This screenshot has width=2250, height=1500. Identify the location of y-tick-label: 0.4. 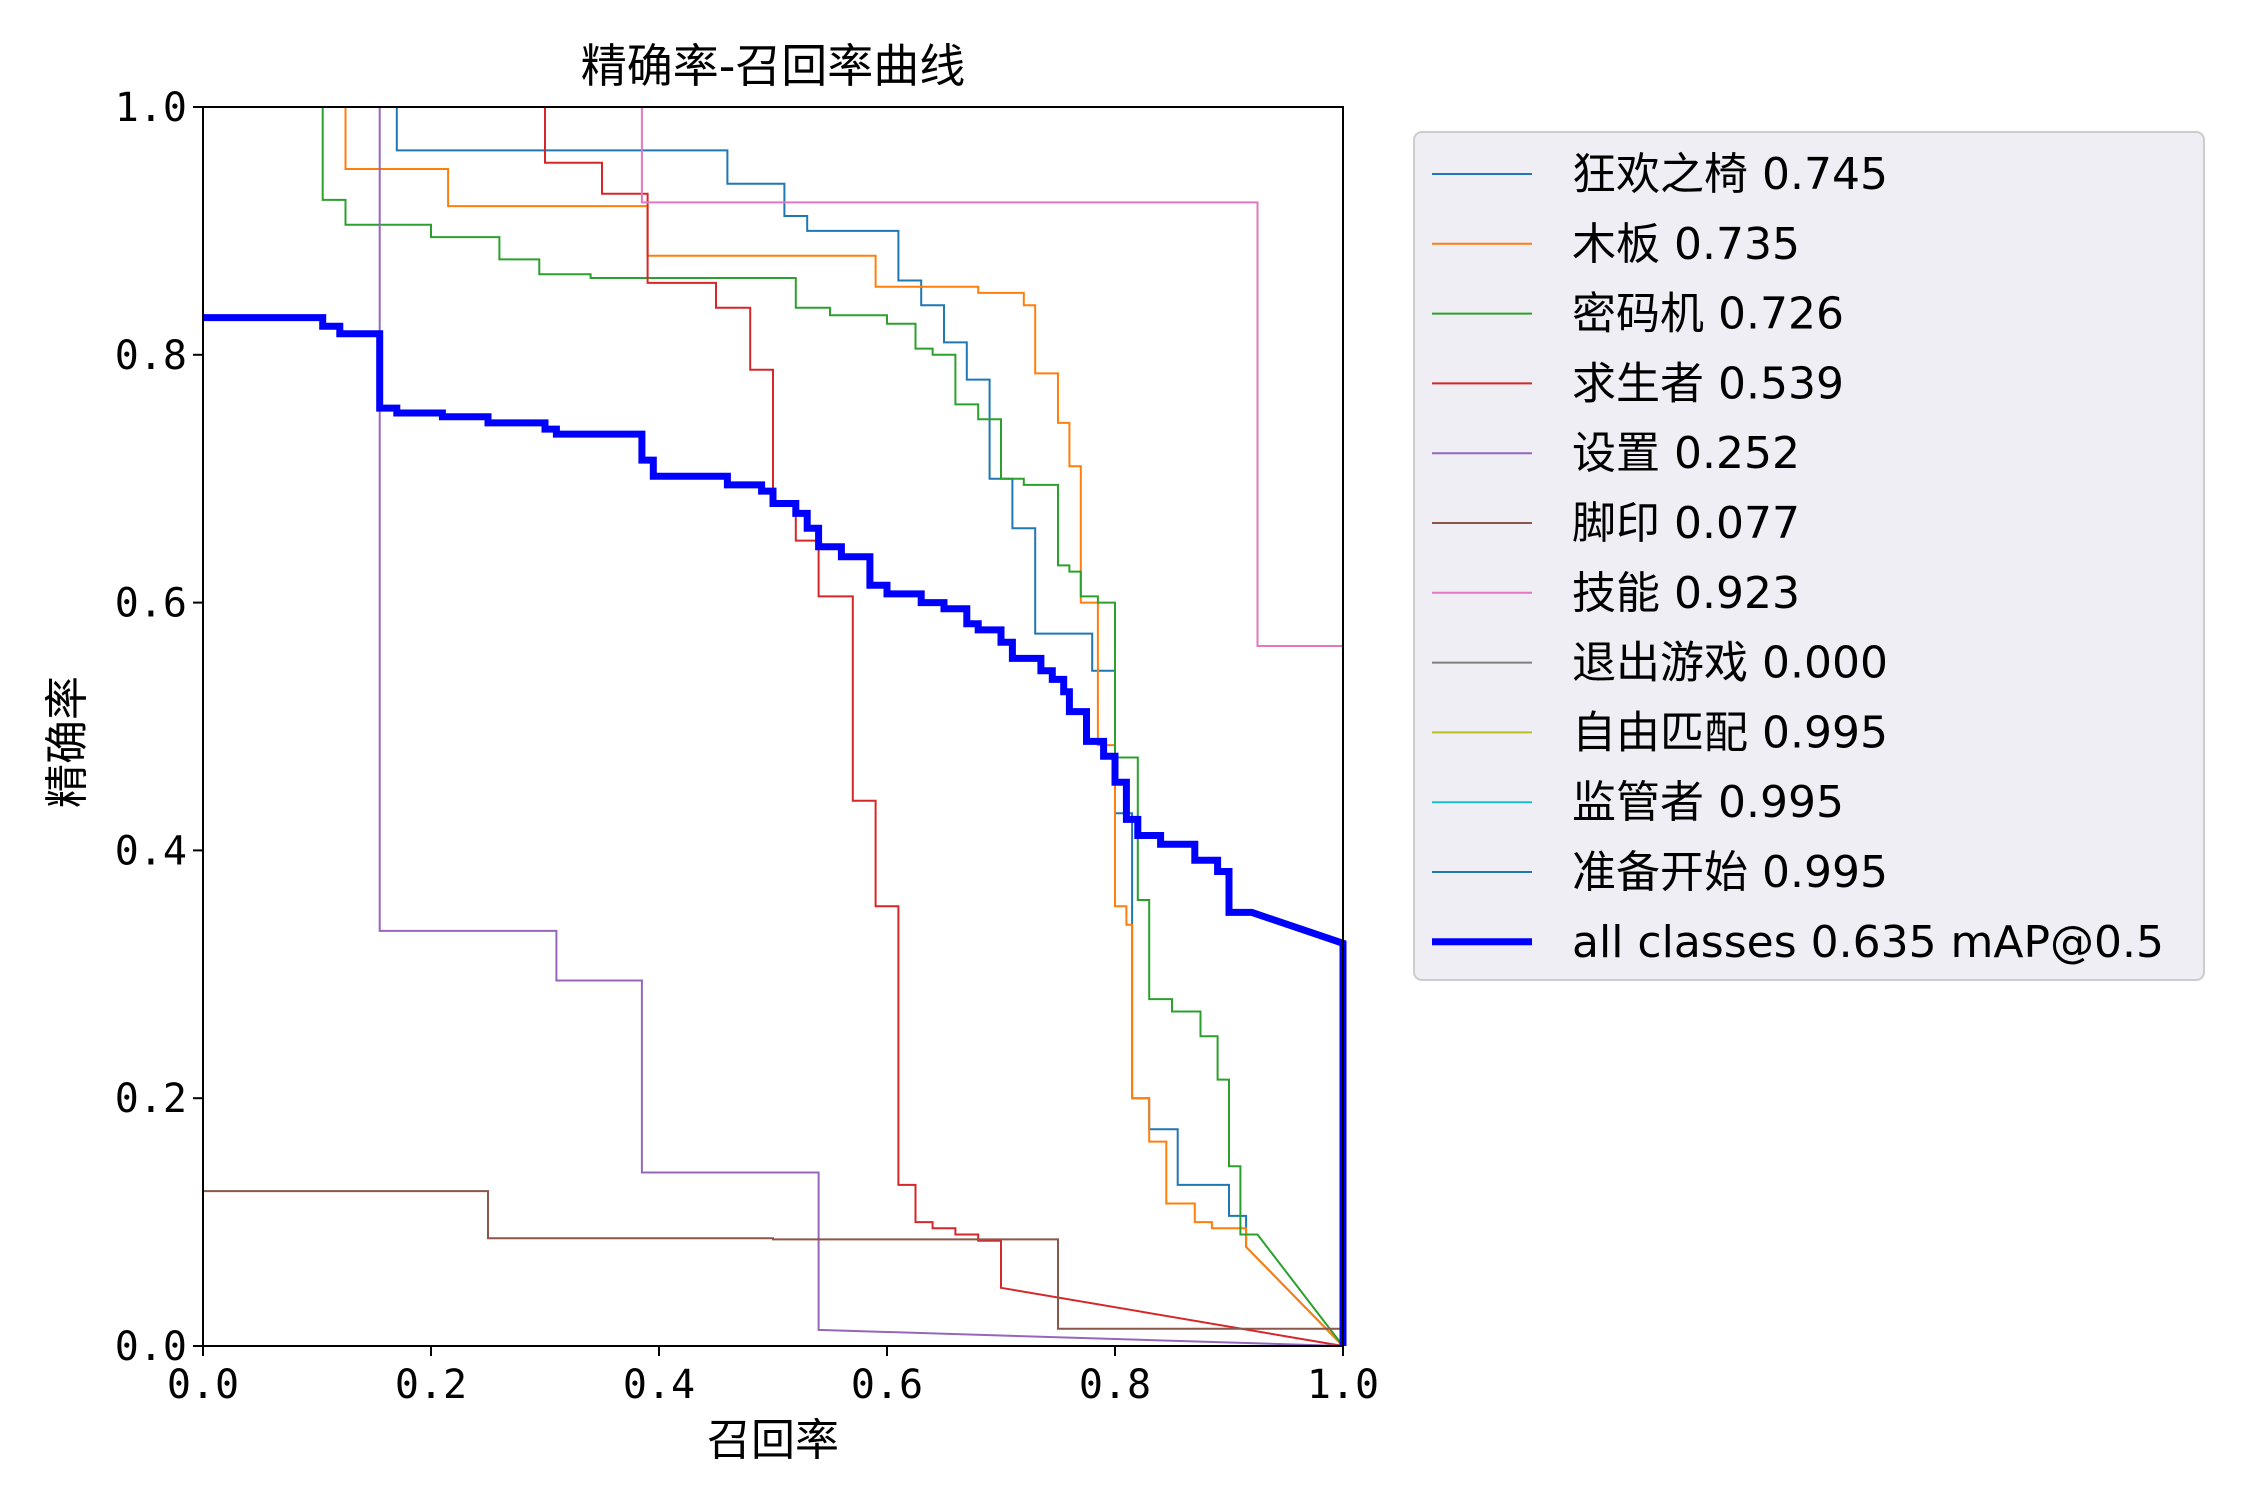
(151, 851).